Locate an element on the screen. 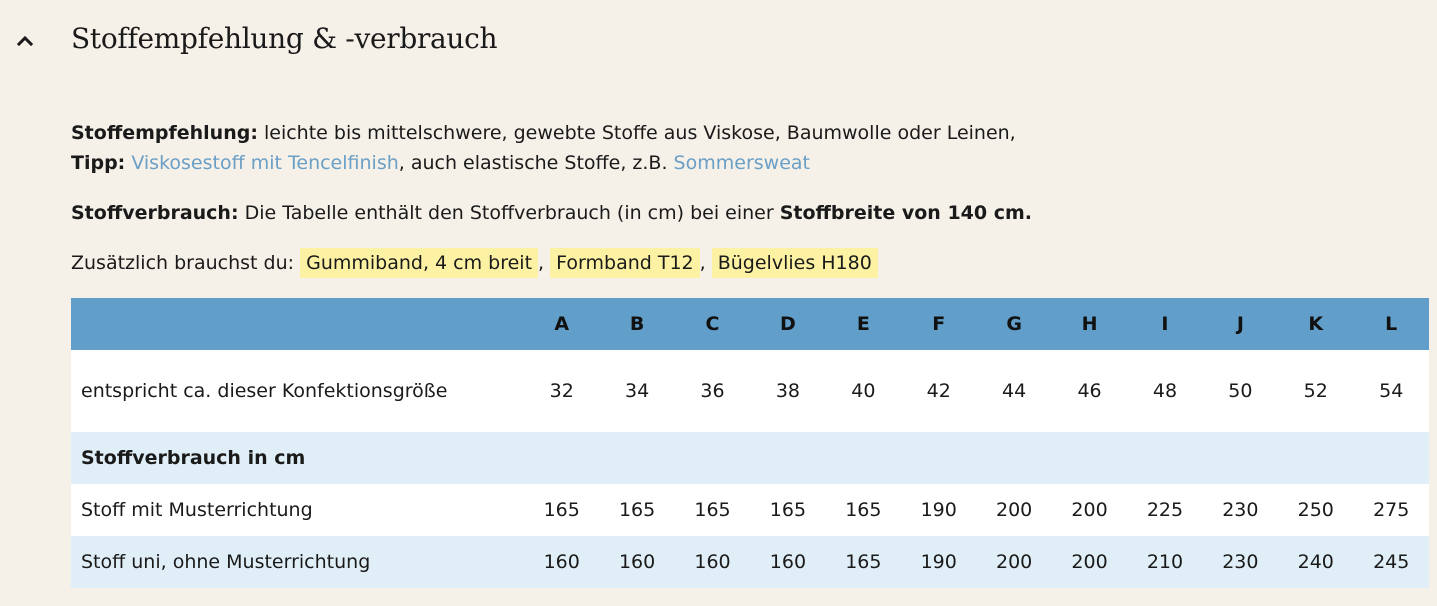 This screenshot has height=606, width=1437. section-header: Stoffempfehlung & -verbrauch is located at coordinates (718, 44).